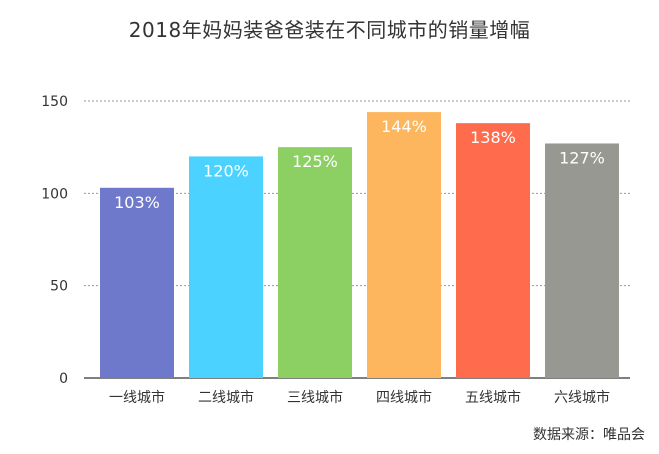  I want to click on data-label: 103%, so click(137, 202).